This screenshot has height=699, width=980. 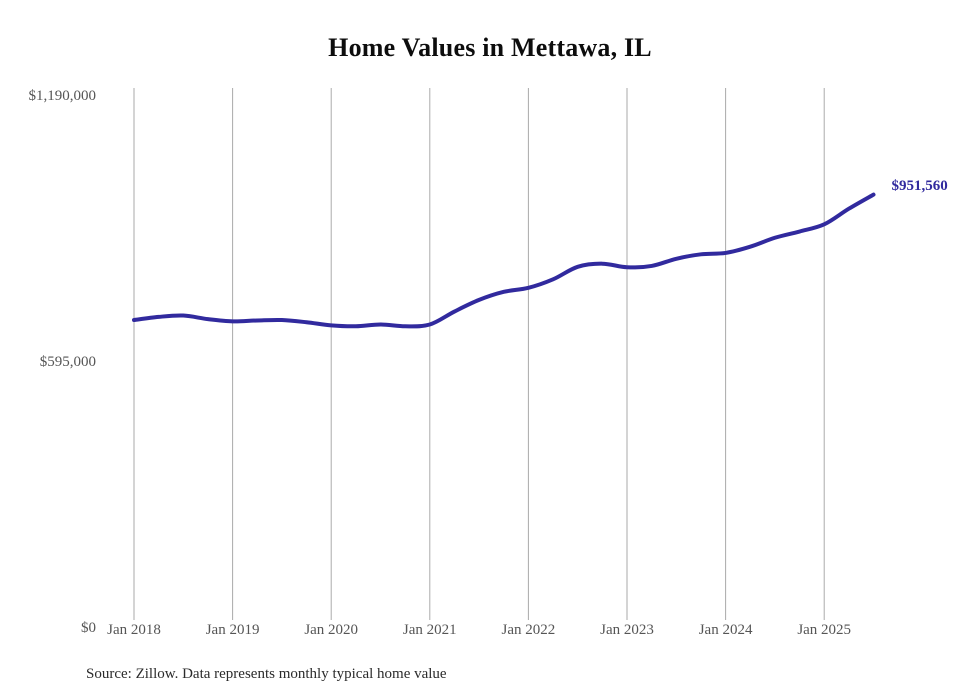 I want to click on y-tick-1: $595,000, so click(x=48, y=362).